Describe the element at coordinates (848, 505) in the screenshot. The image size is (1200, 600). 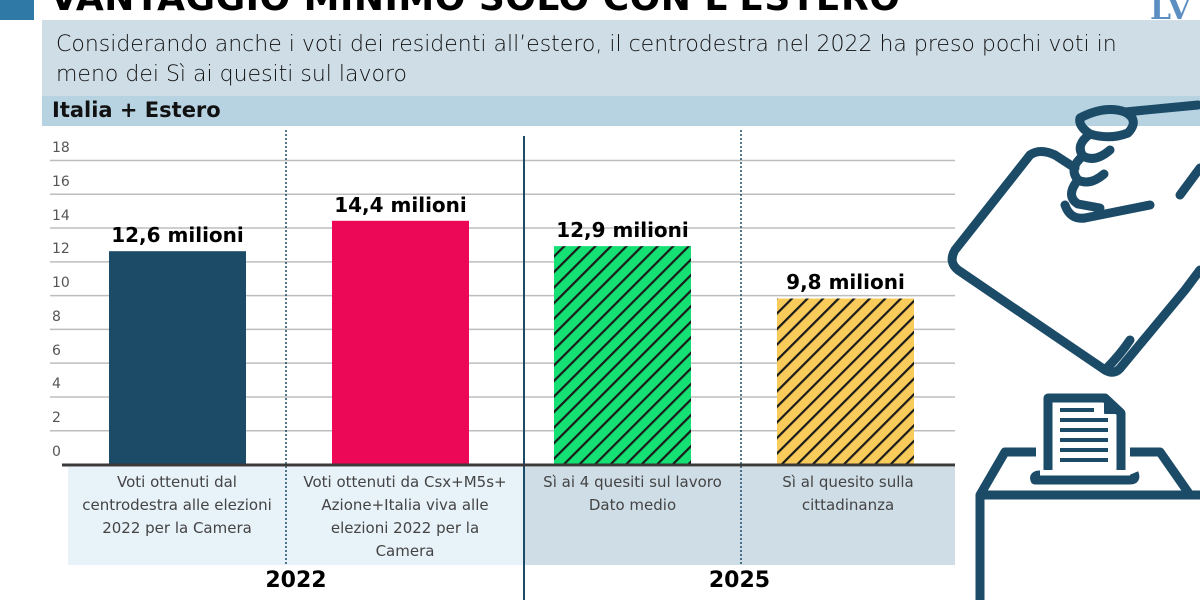
I see `category-label-line: cittadinanza` at that location.